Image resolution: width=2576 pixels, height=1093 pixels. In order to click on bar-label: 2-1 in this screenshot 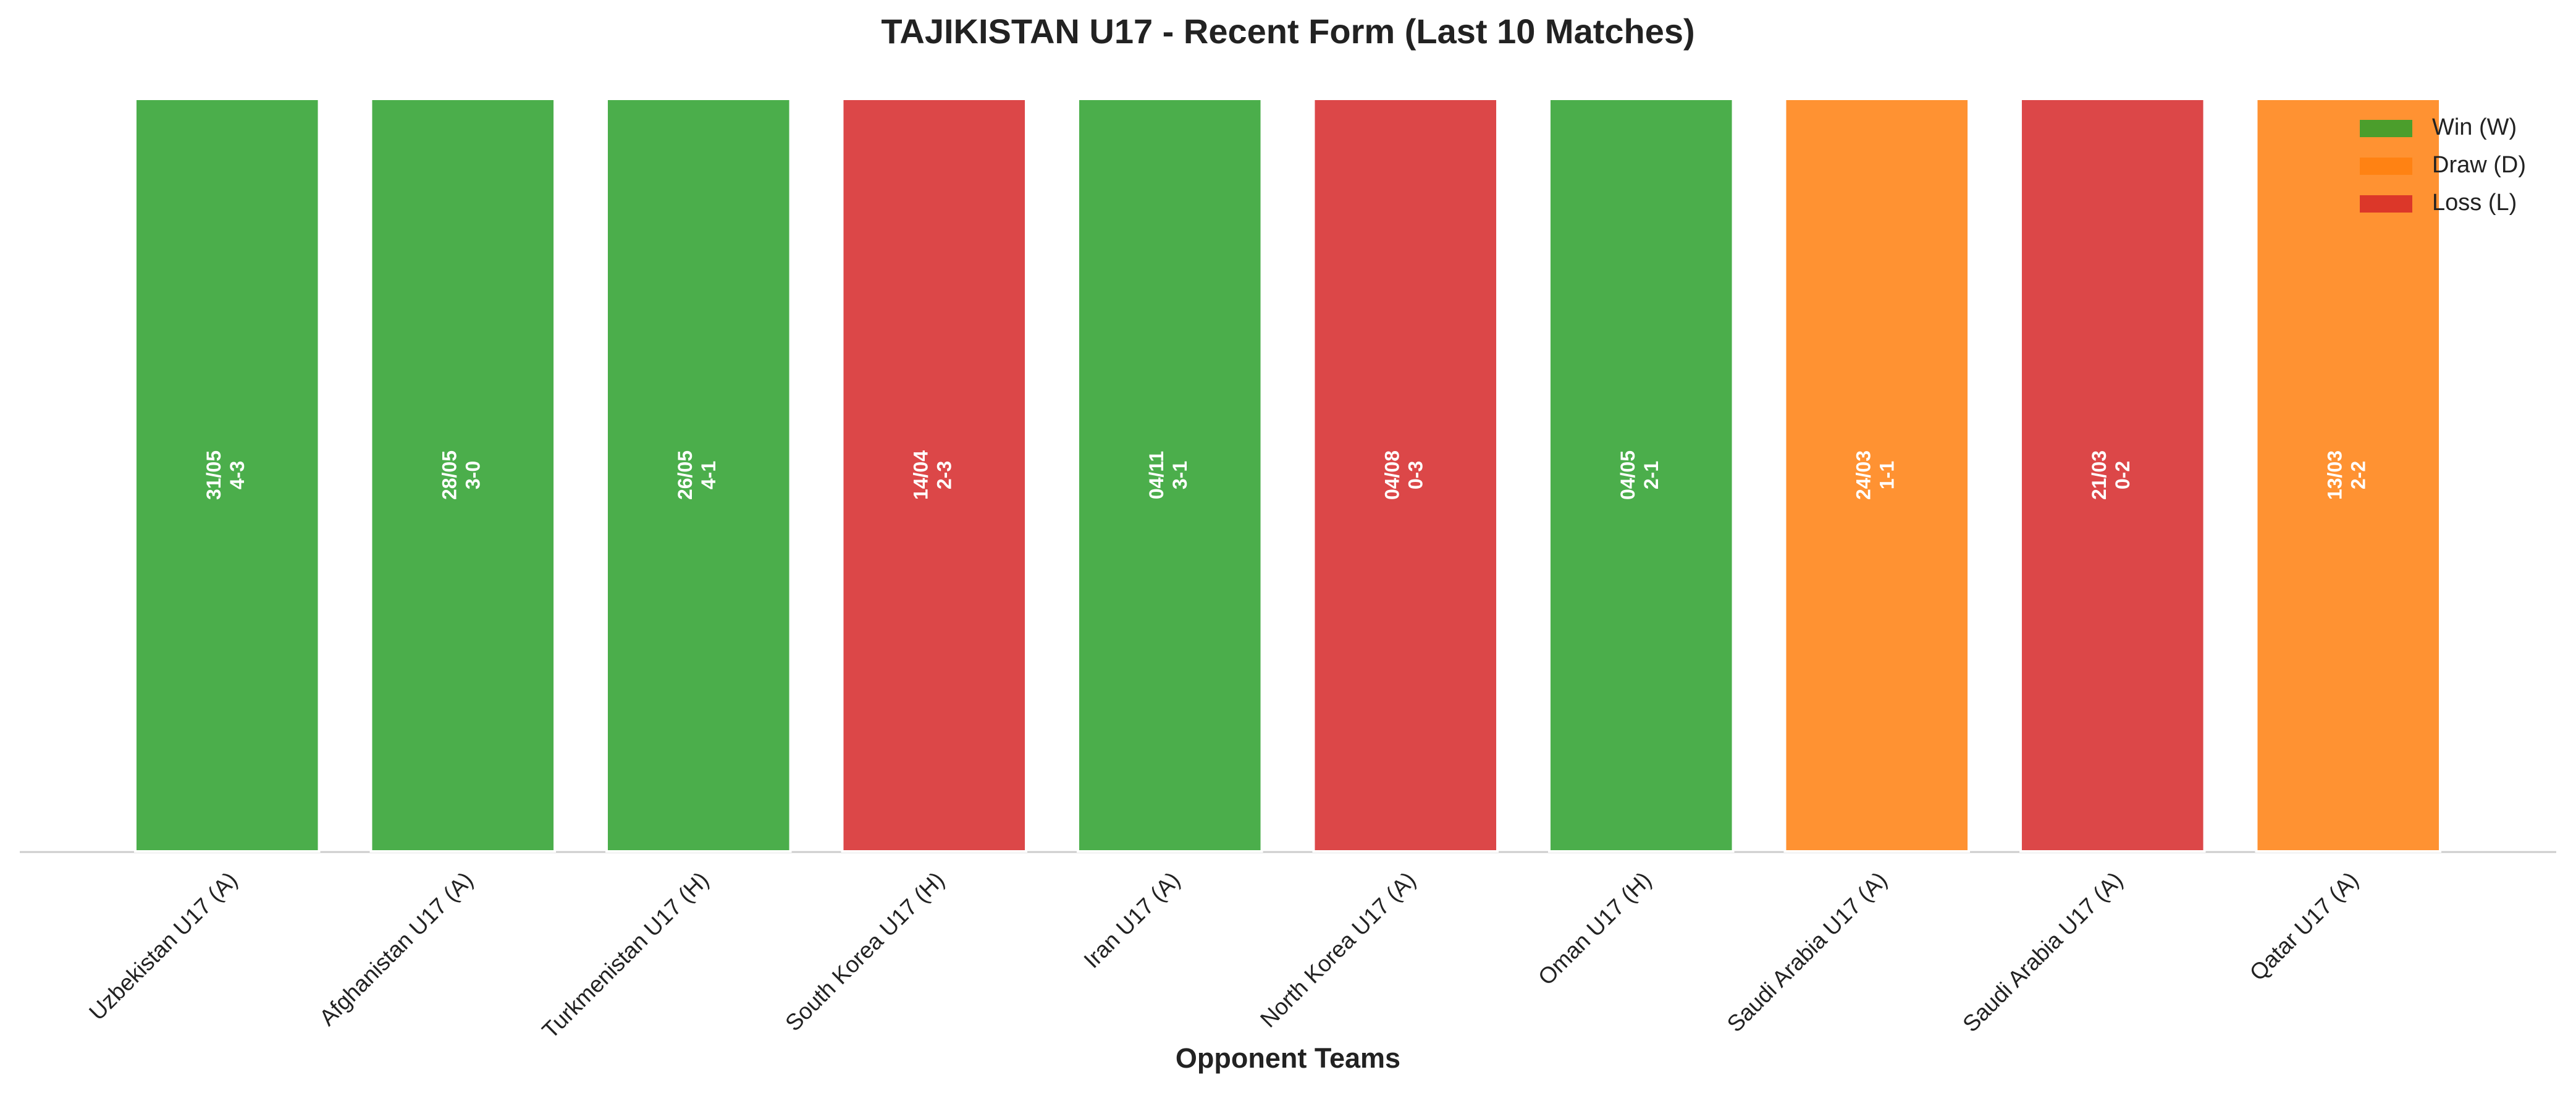, I will do `click(1651, 475)`.